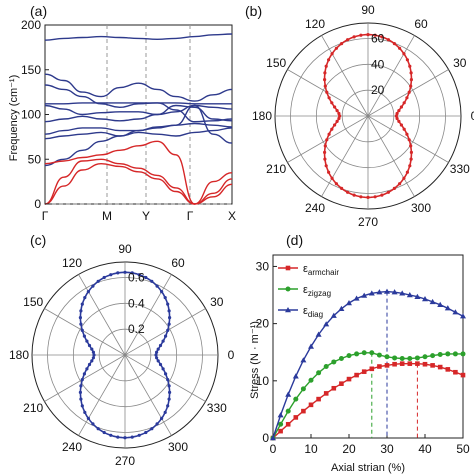  What do you see at coordinates (31, 115) in the screenshot?
I see `panel-a-ytick-label: 100` at bounding box center [31, 115].